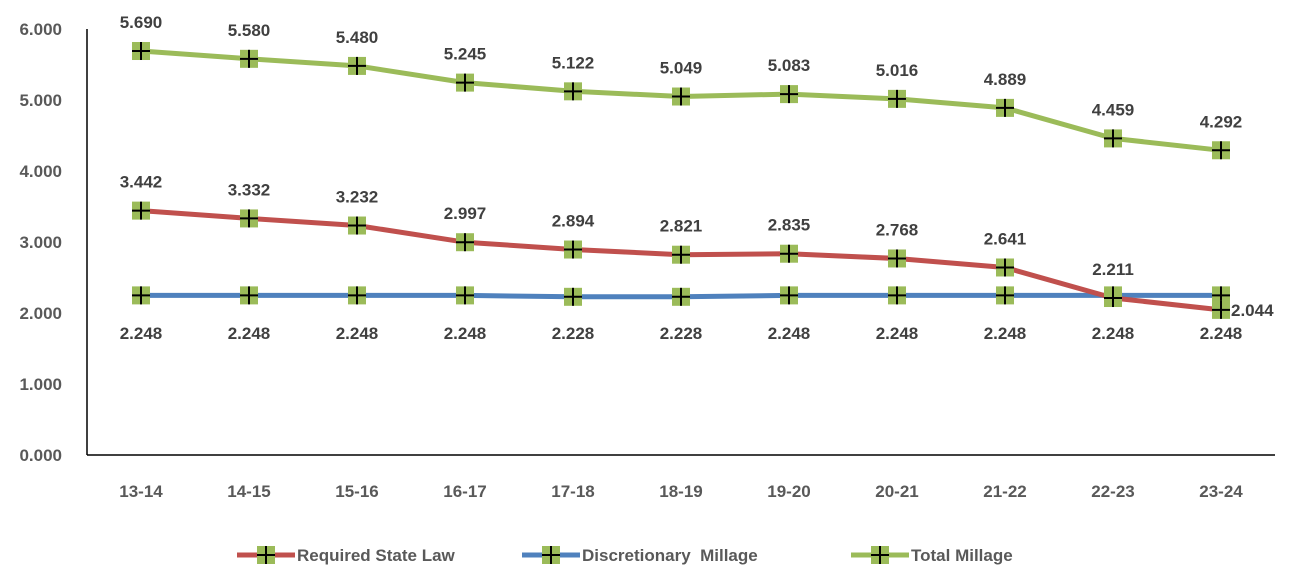 The image size is (1306, 569). I want to click on data-label: 2.044, so click(1252, 310).